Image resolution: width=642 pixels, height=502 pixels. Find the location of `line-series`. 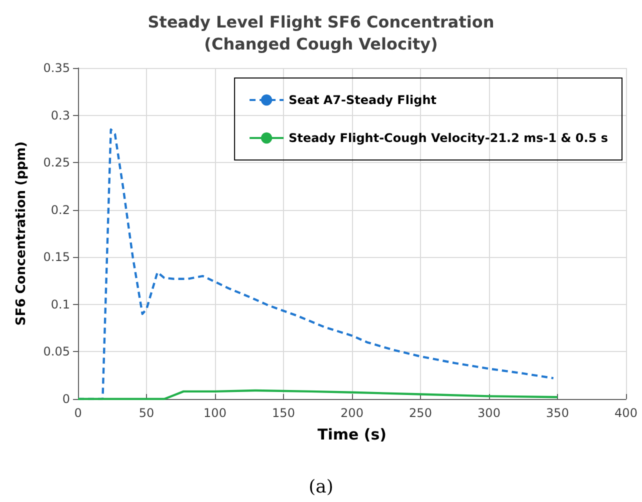

line-series is located at coordinates (317, 394).